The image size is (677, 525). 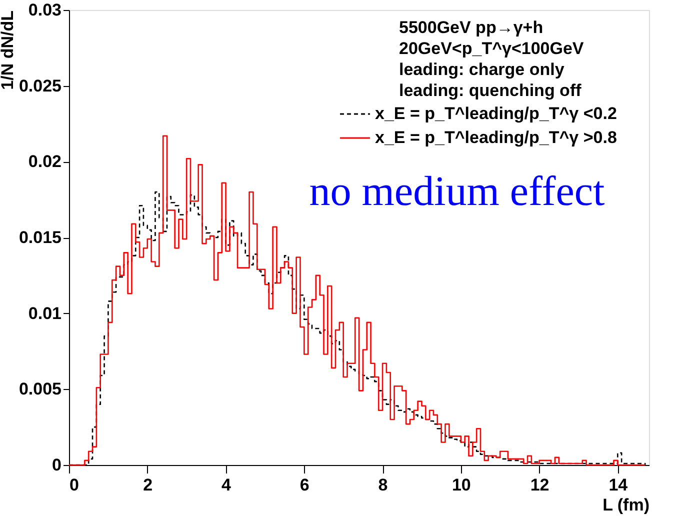 I want to click on legend-label: x_E = p_T^leading/p_T^γ <0.2, so click(x=496, y=113).